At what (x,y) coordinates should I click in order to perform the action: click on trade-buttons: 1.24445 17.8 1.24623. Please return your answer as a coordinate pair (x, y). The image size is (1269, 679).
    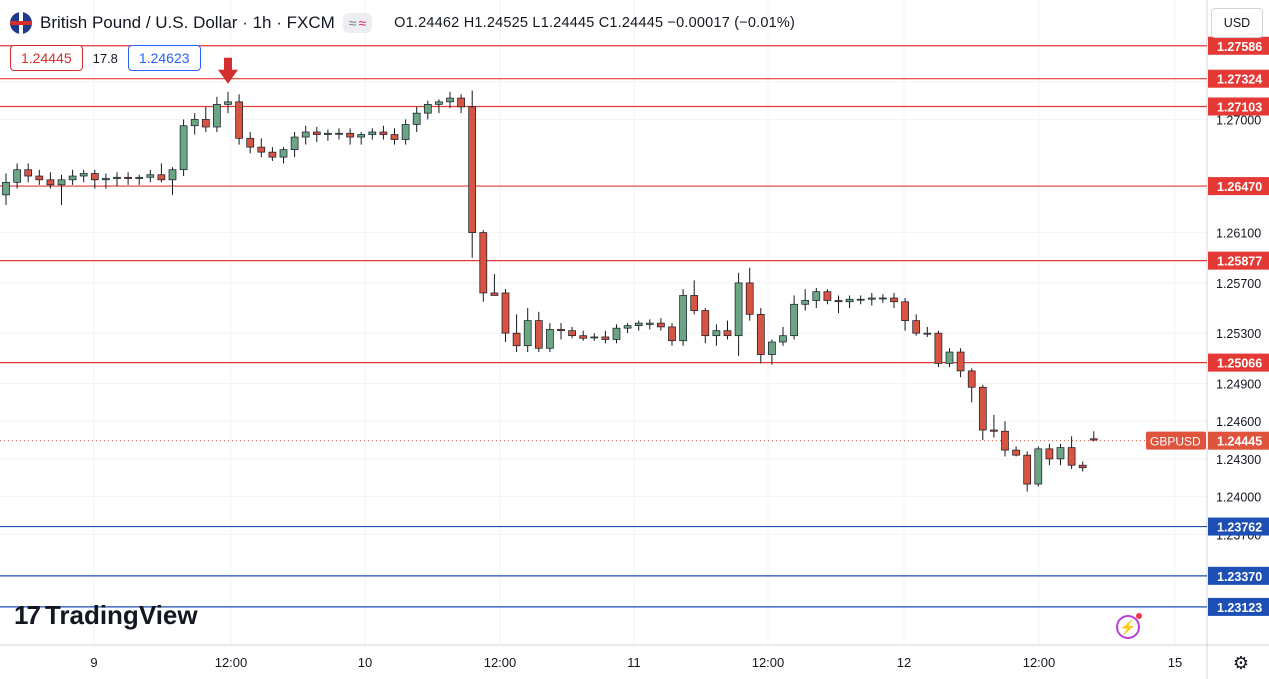
    Looking at the image, I should click on (105, 58).